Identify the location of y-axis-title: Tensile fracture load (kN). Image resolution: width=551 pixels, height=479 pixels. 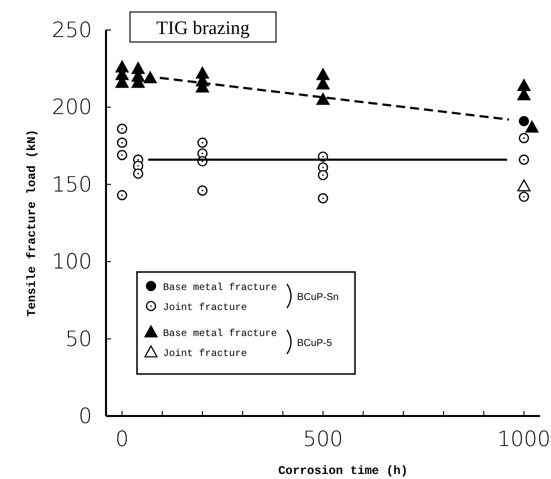
(32, 223).